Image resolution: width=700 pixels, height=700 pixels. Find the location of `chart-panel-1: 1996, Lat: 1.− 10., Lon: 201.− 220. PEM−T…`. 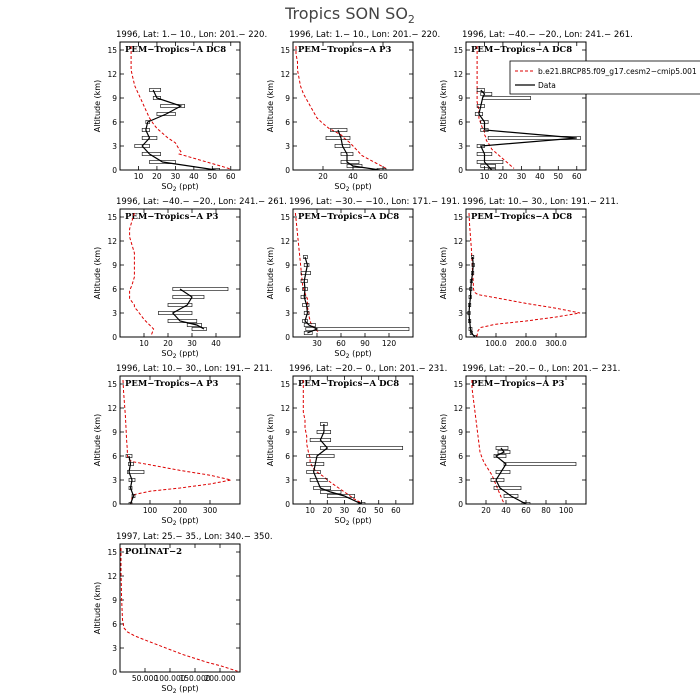

chart-panel-1: 1996, Lat: 1.− 10., Lon: 201.− 220. PEM−T… is located at coordinates (180, 111).